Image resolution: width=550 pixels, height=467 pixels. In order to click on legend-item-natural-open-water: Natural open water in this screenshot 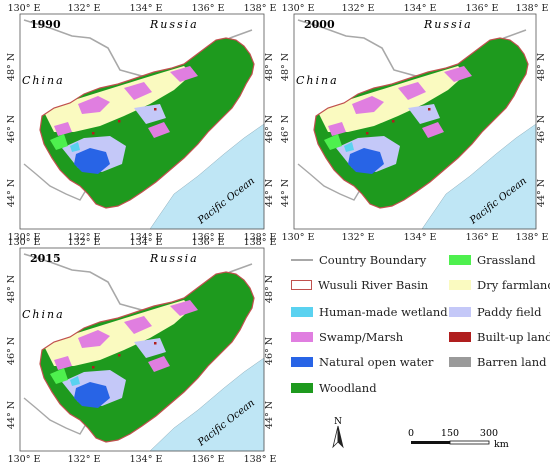, I will do `click(362, 362)`.